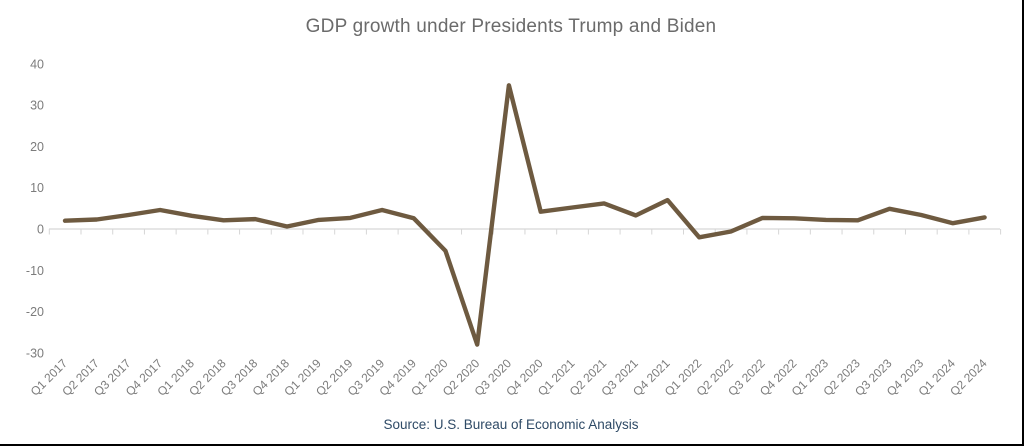  Describe the element at coordinates (35, 271) in the screenshot. I see `y-axis-tick-label: -10` at that location.